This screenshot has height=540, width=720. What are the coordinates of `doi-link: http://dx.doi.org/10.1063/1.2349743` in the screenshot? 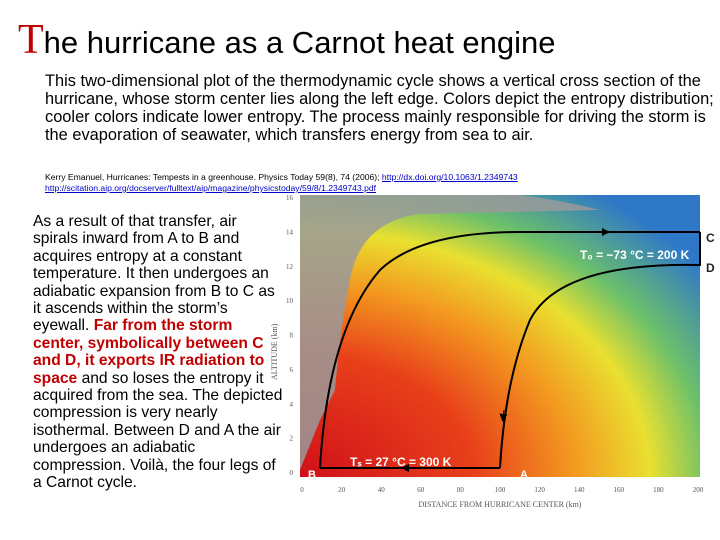 It's located at (449, 177).